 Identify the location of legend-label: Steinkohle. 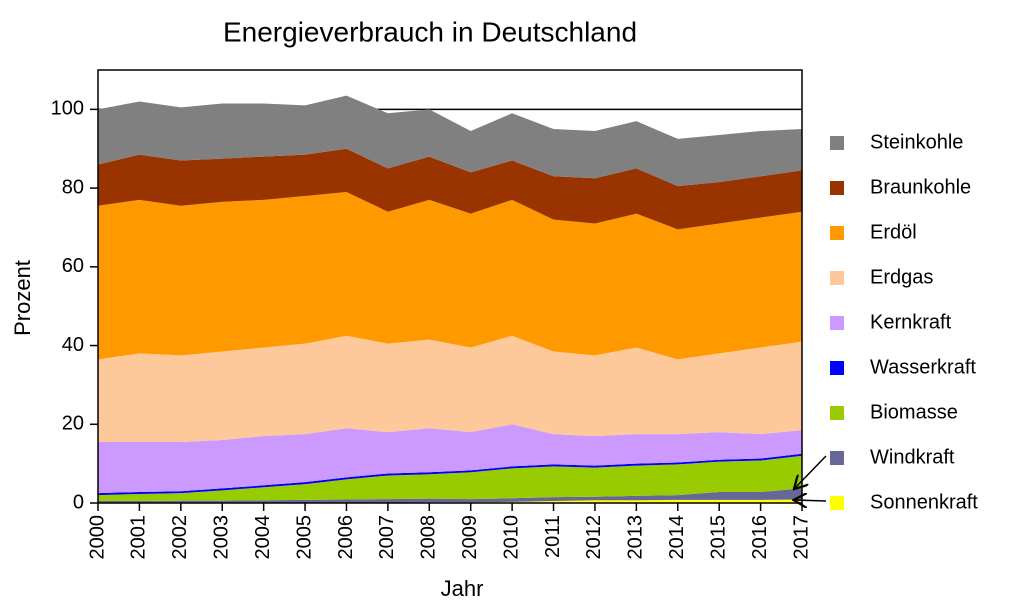
(916, 142).